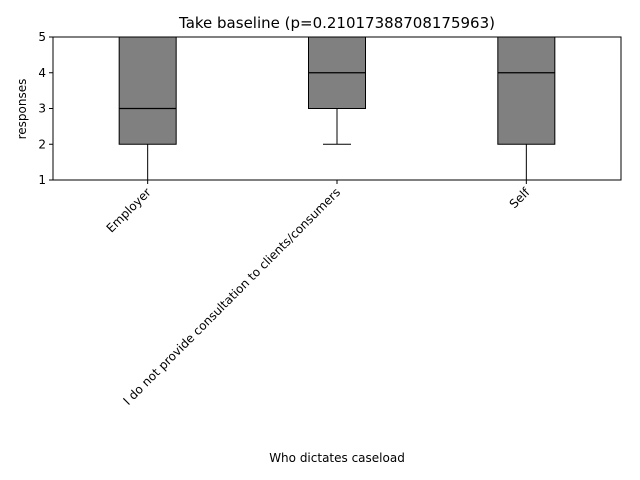 This screenshot has height=480, width=640. I want to click on chart-title: Take baseline (p=0.21017388708175963), so click(336, 23).